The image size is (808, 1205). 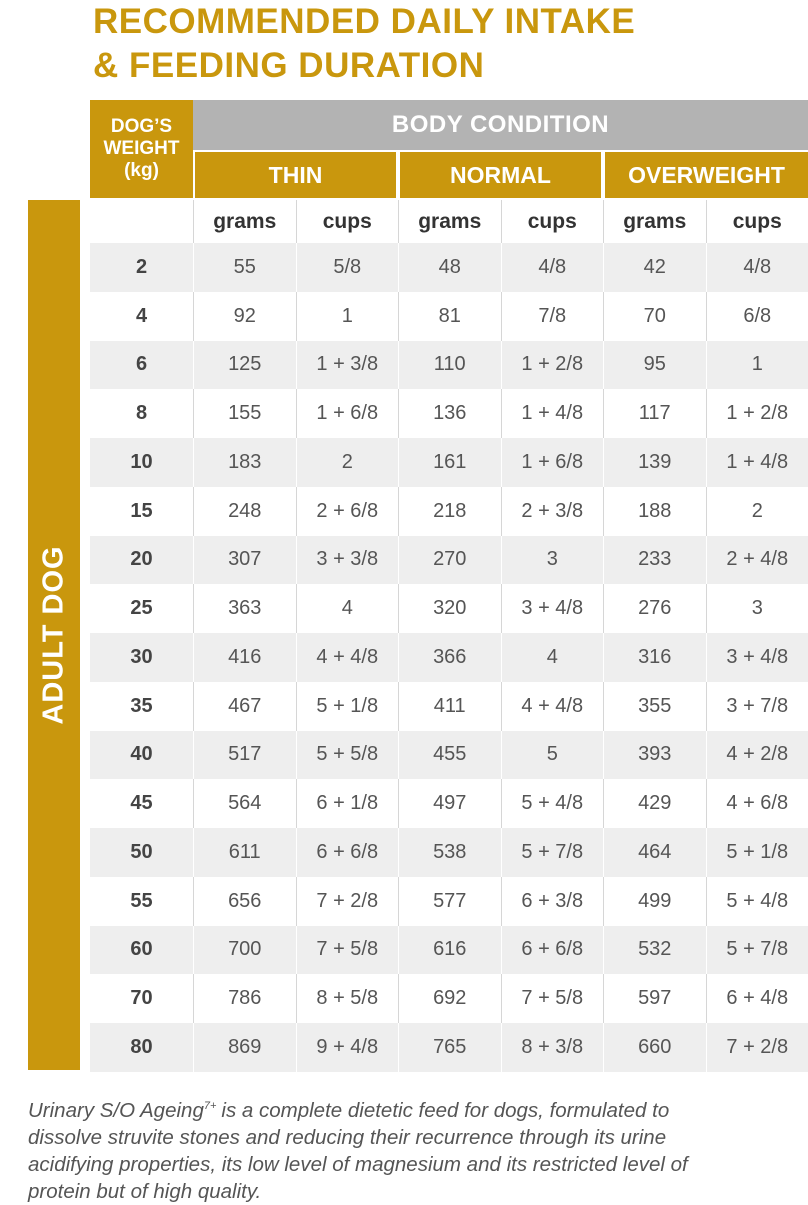 What do you see at coordinates (244, 998) in the screenshot?
I see `value-cell: 786` at bounding box center [244, 998].